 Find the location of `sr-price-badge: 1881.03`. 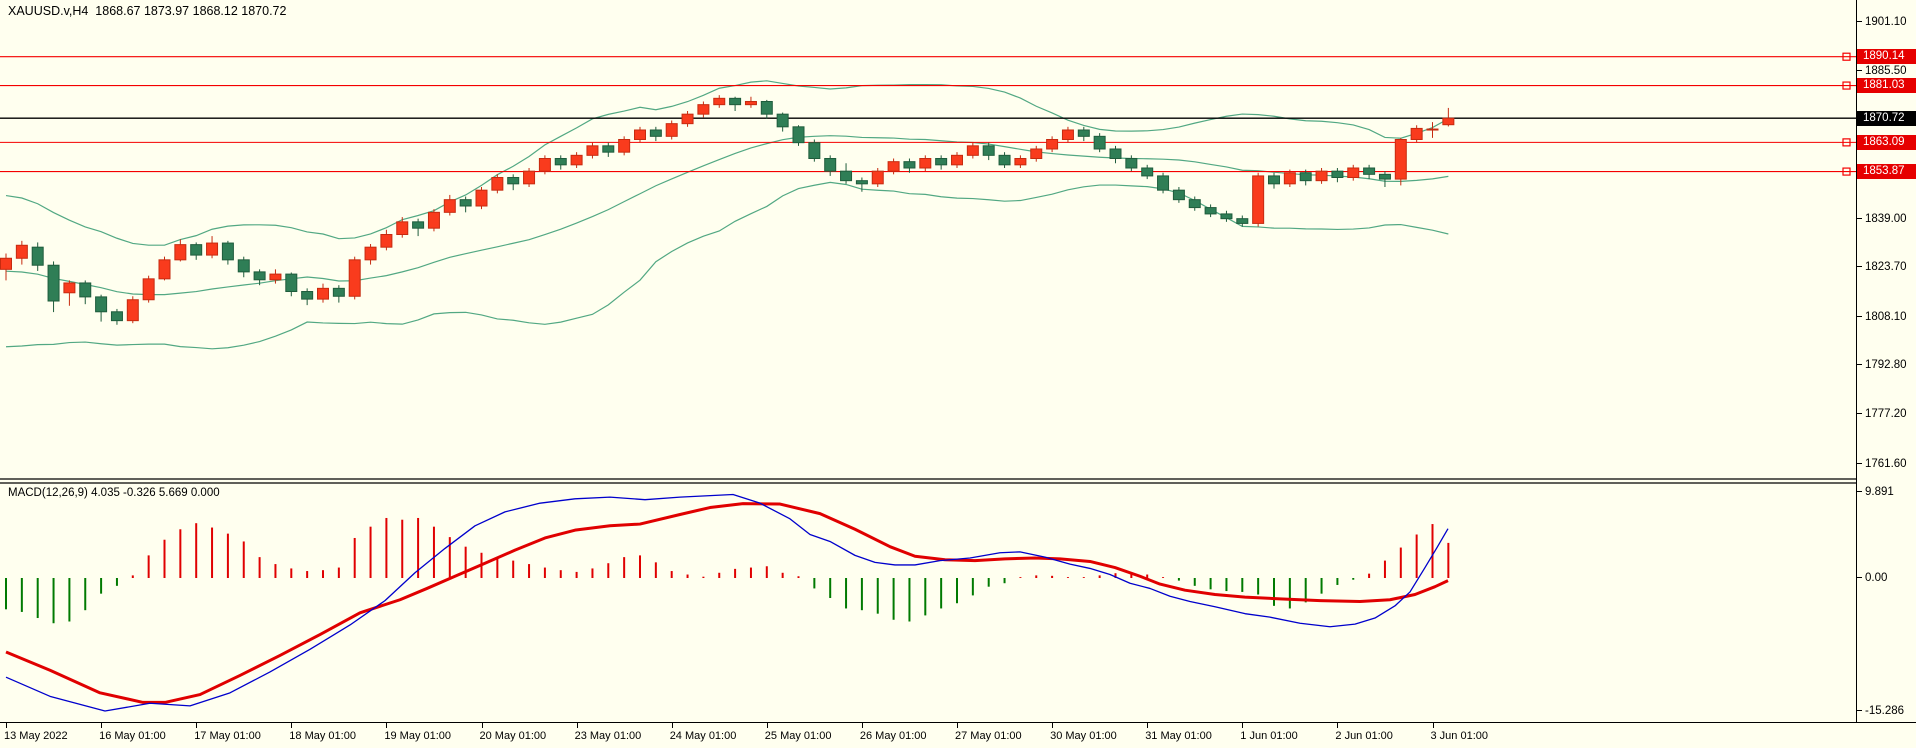

sr-price-badge: 1881.03 is located at coordinates (1886, 86).